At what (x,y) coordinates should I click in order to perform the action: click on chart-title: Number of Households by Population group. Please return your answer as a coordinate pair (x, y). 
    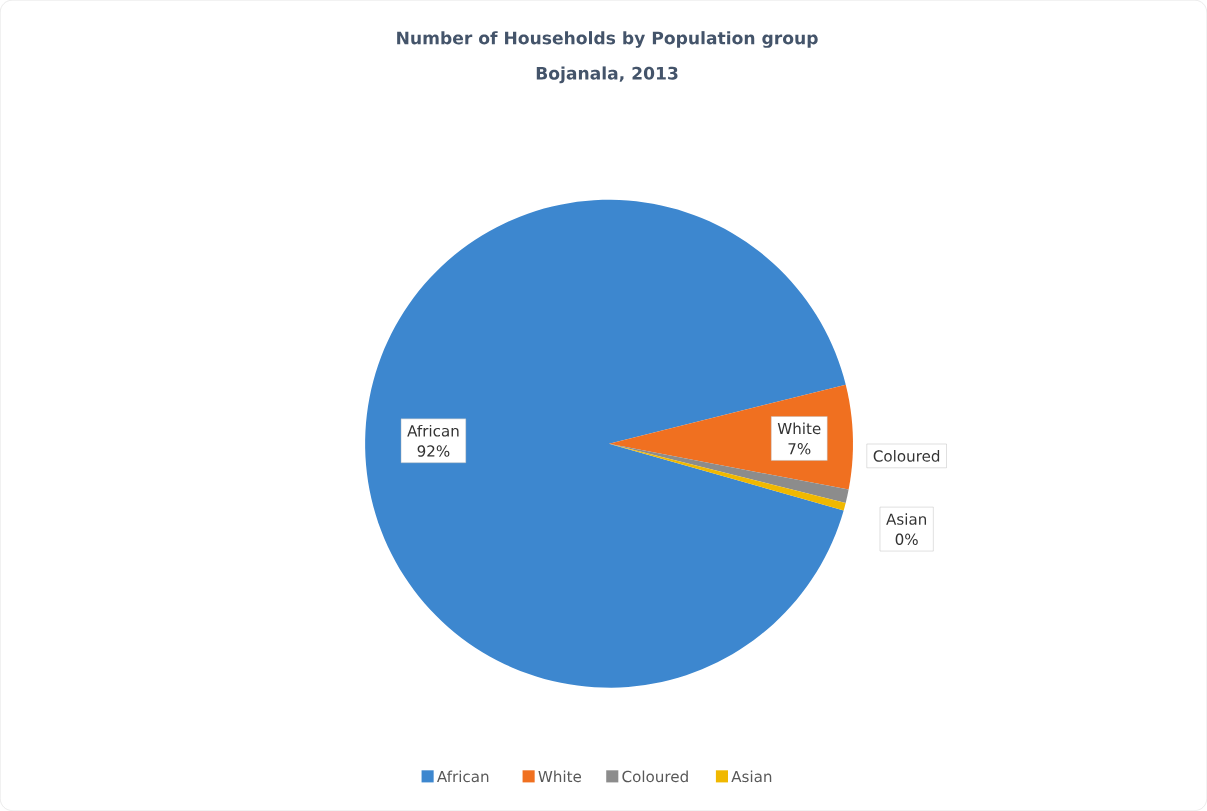
    Looking at the image, I should click on (607, 39).